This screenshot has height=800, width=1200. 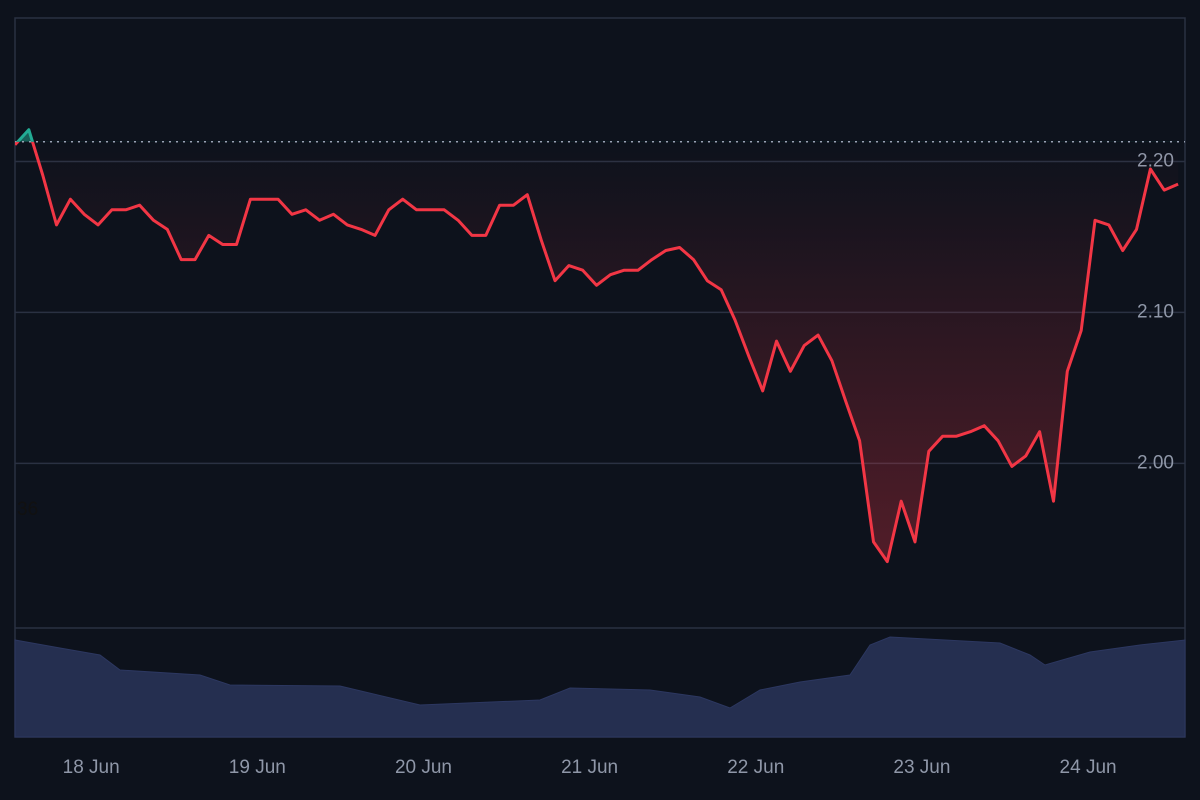 What do you see at coordinates (423, 767) in the screenshot?
I see `x-tick-label: 20 Jun` at bounding box center [423, 767].